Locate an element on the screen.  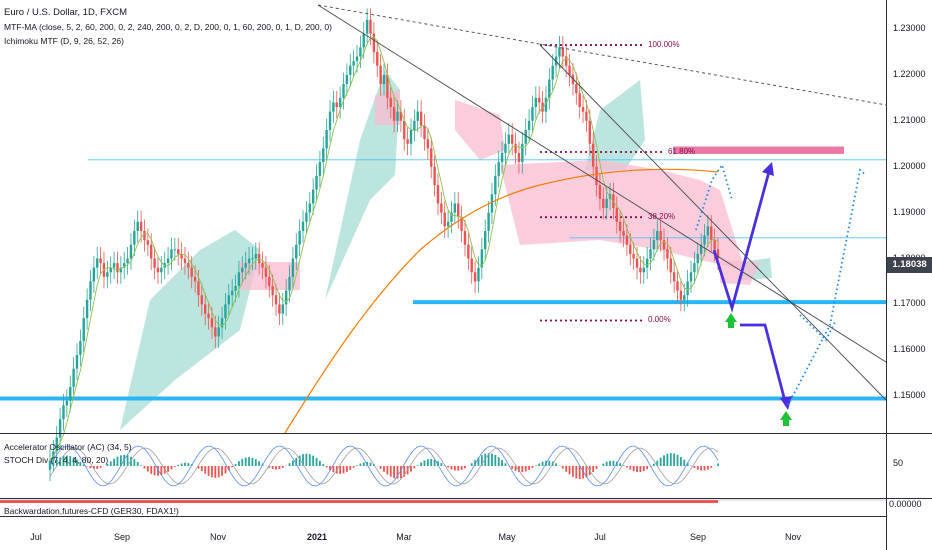
osc-axis-tick: 50 is located at coordinates (898, 463).